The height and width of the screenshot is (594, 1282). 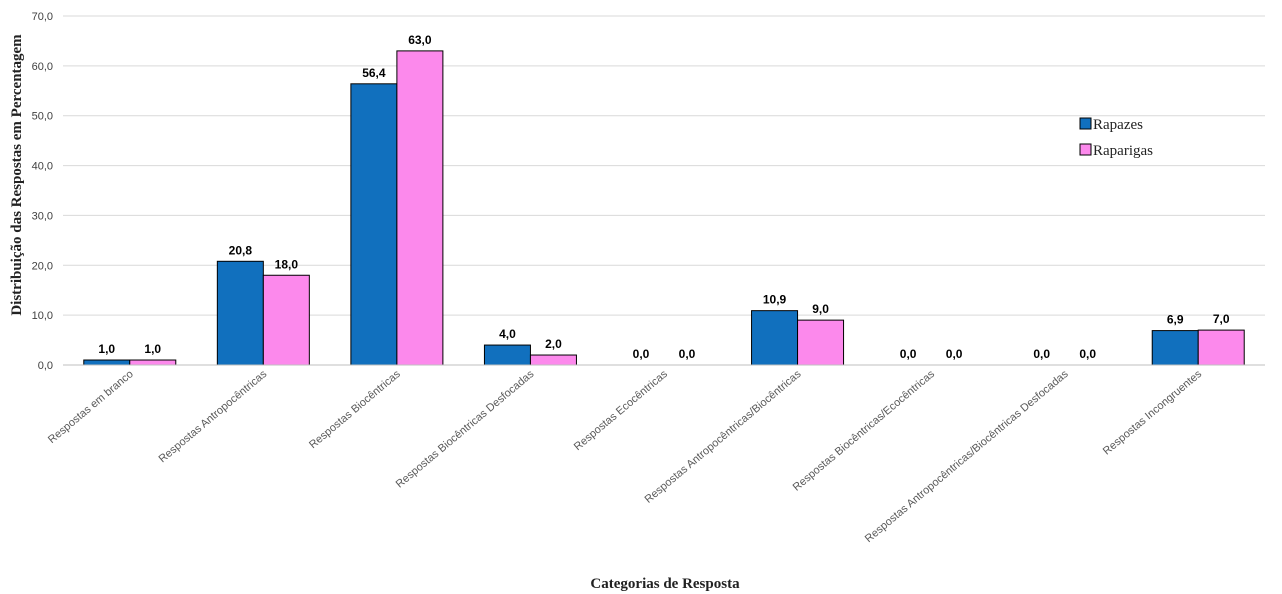 What do you see at coordinates (1085, 123) in the screenshot?
I see `legend-swatch-rapazes` at bounding box center [1085, 123].